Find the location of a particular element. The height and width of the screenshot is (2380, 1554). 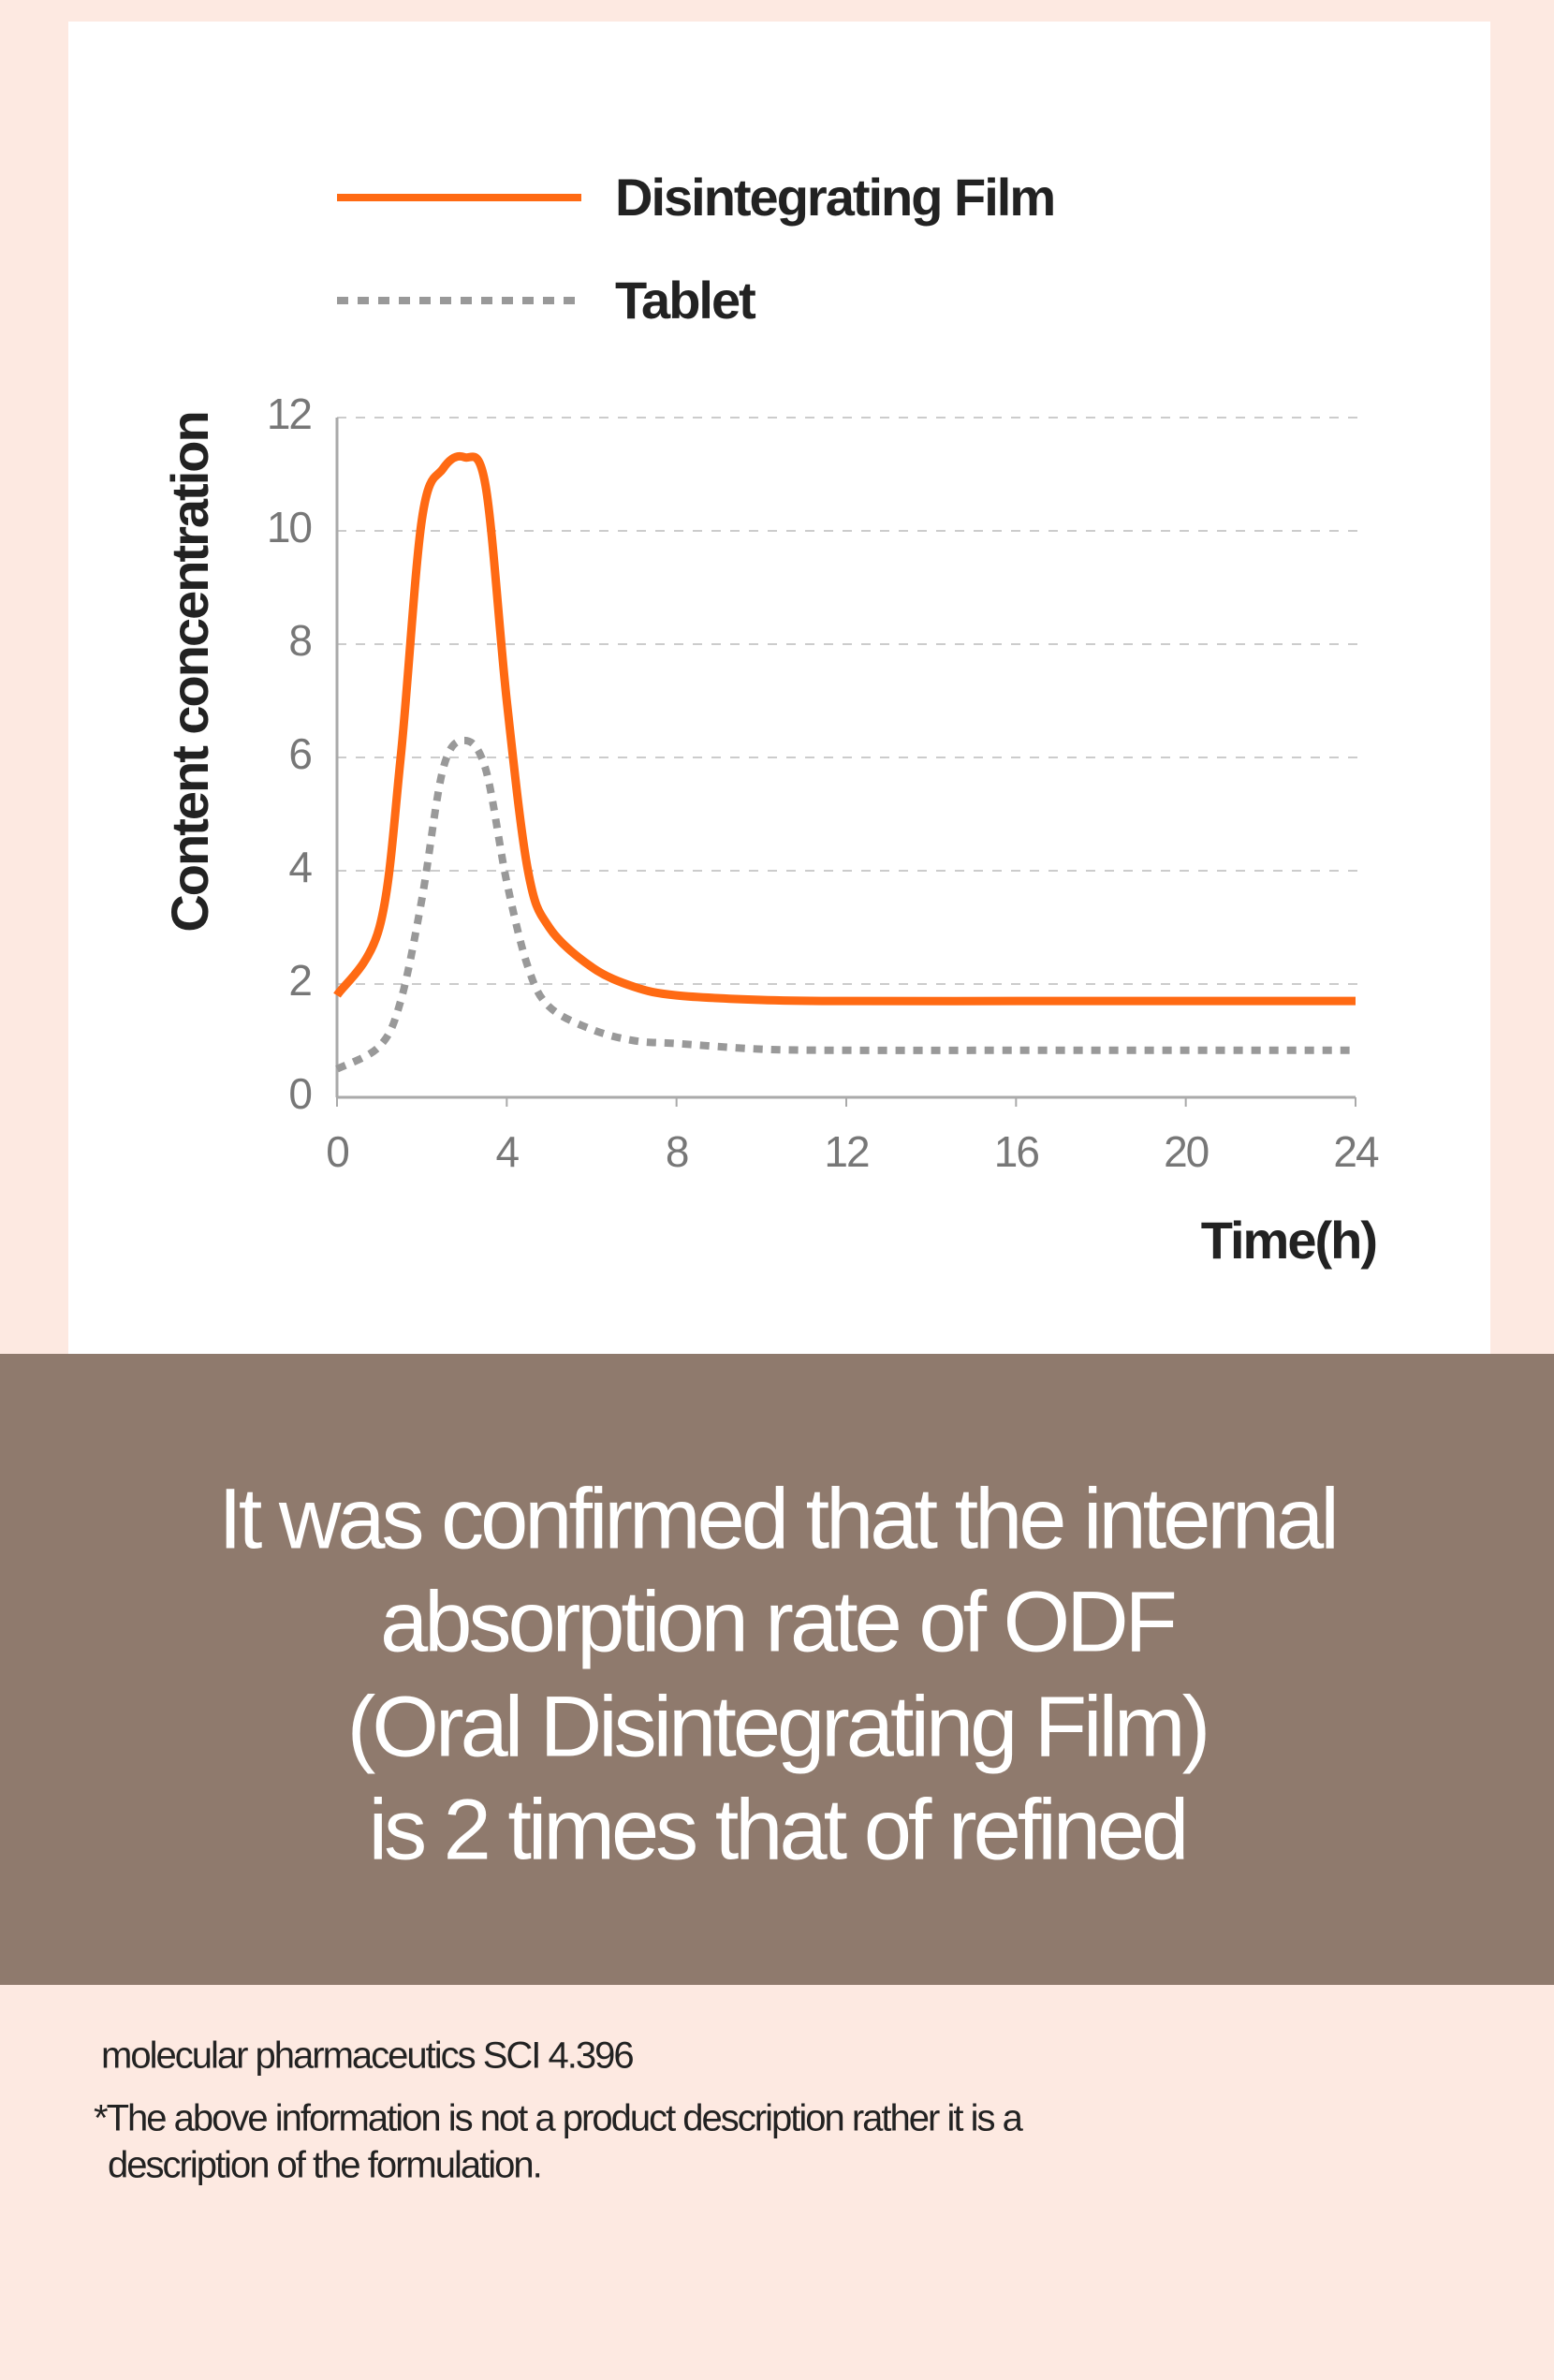

caption-line: absorption rate of ODF is located at coordinates (777, 1621).